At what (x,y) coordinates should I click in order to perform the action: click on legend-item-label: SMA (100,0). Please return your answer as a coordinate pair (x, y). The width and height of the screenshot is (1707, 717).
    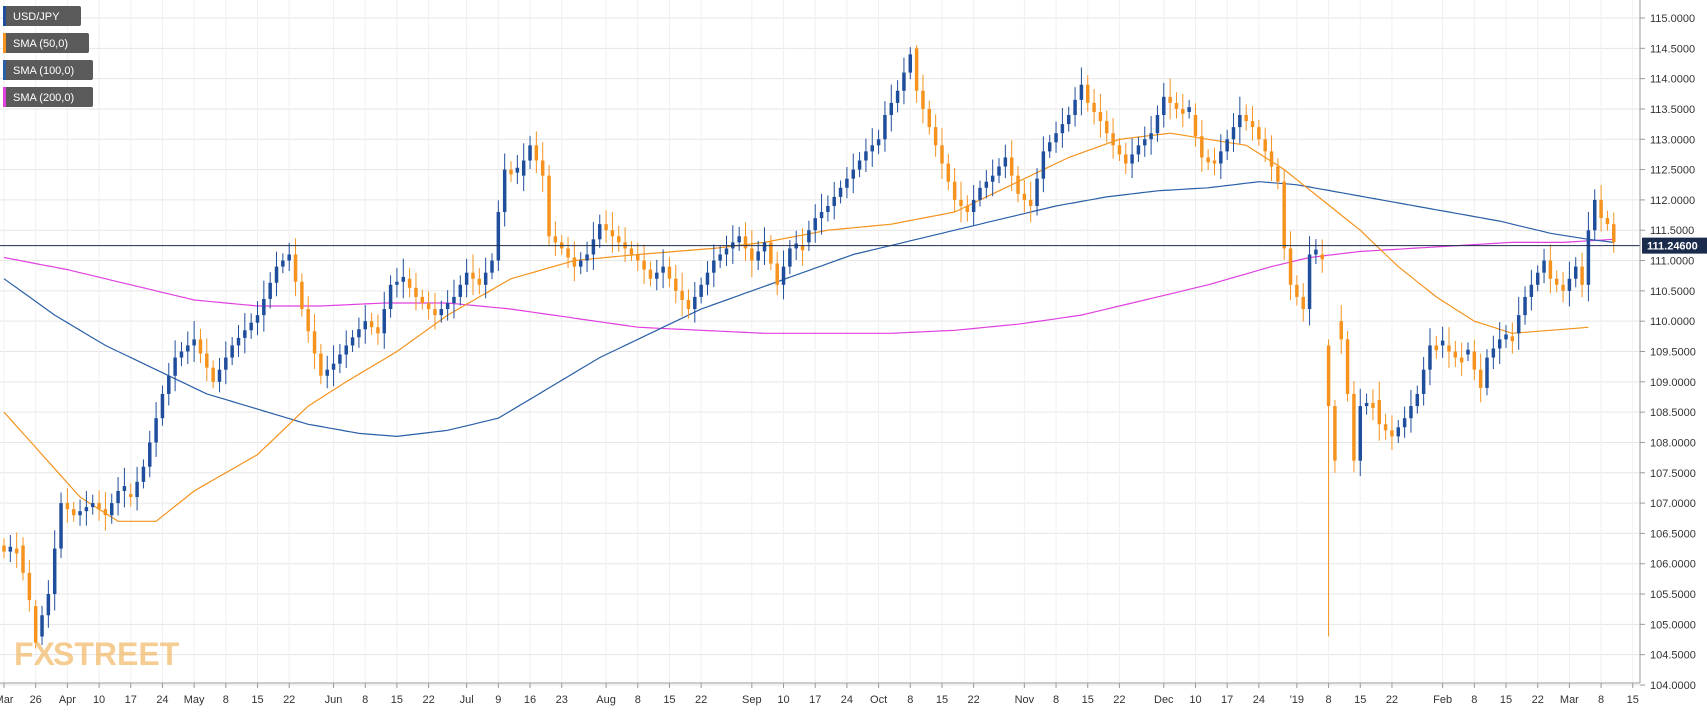
    Looking at the image, I should click on (43, 71).